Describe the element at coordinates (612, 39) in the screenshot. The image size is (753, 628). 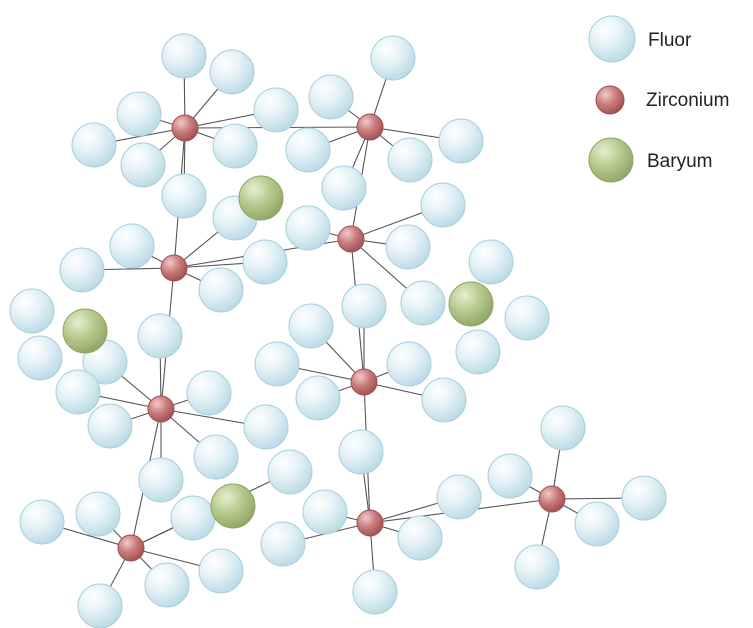
I see `legend-fluor-icon` at that location.